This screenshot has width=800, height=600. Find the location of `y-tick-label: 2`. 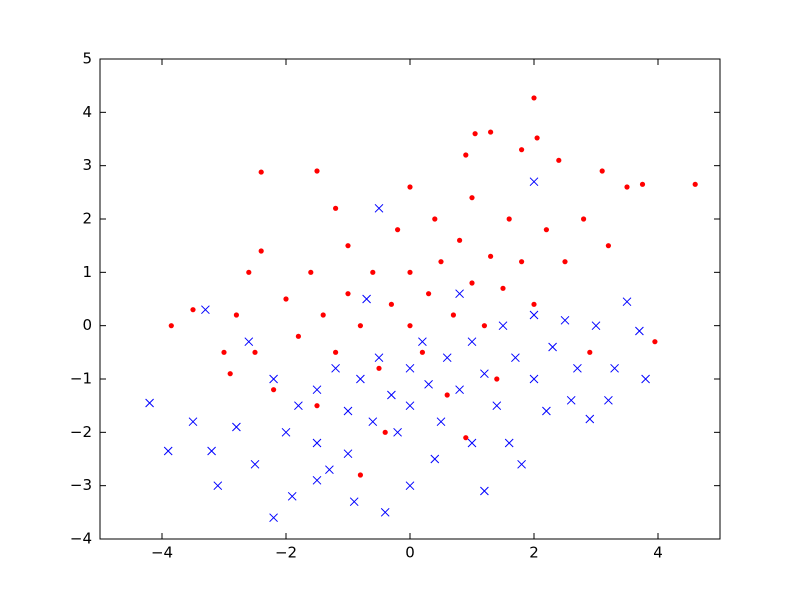

y-tick-label: 2 is located at coordinates (87, 219).